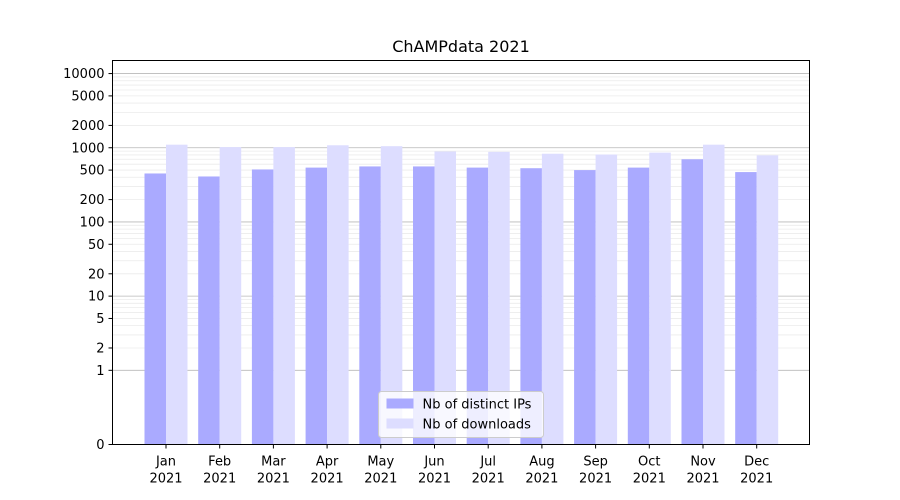 The width and height of the screenshot is (900, 500). I want to click on x-tick-label-month: Jun, so click(433, 462).